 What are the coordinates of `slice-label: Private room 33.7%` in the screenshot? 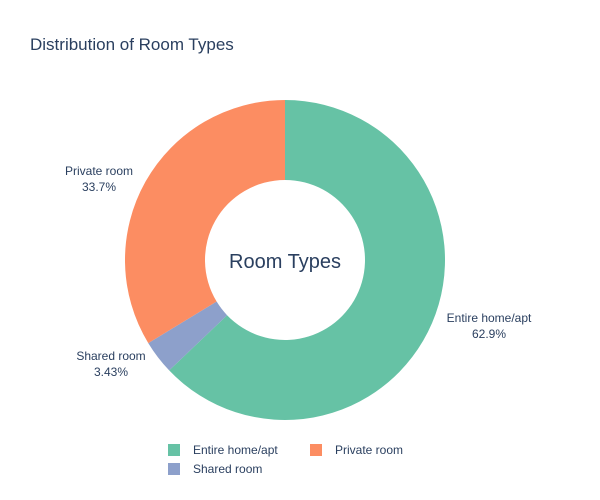 It's located at (99, 179).